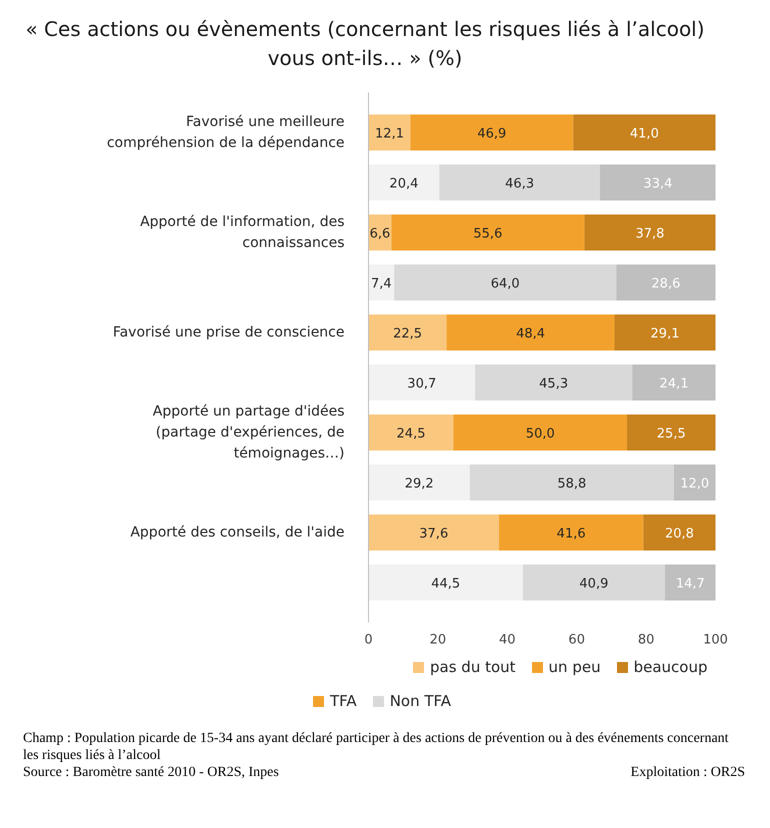 This screenshot has height=828, width=770. Describe the element at coordinates (438, 640) in the screenshot. I see `x-tick-label: 20` at that location.